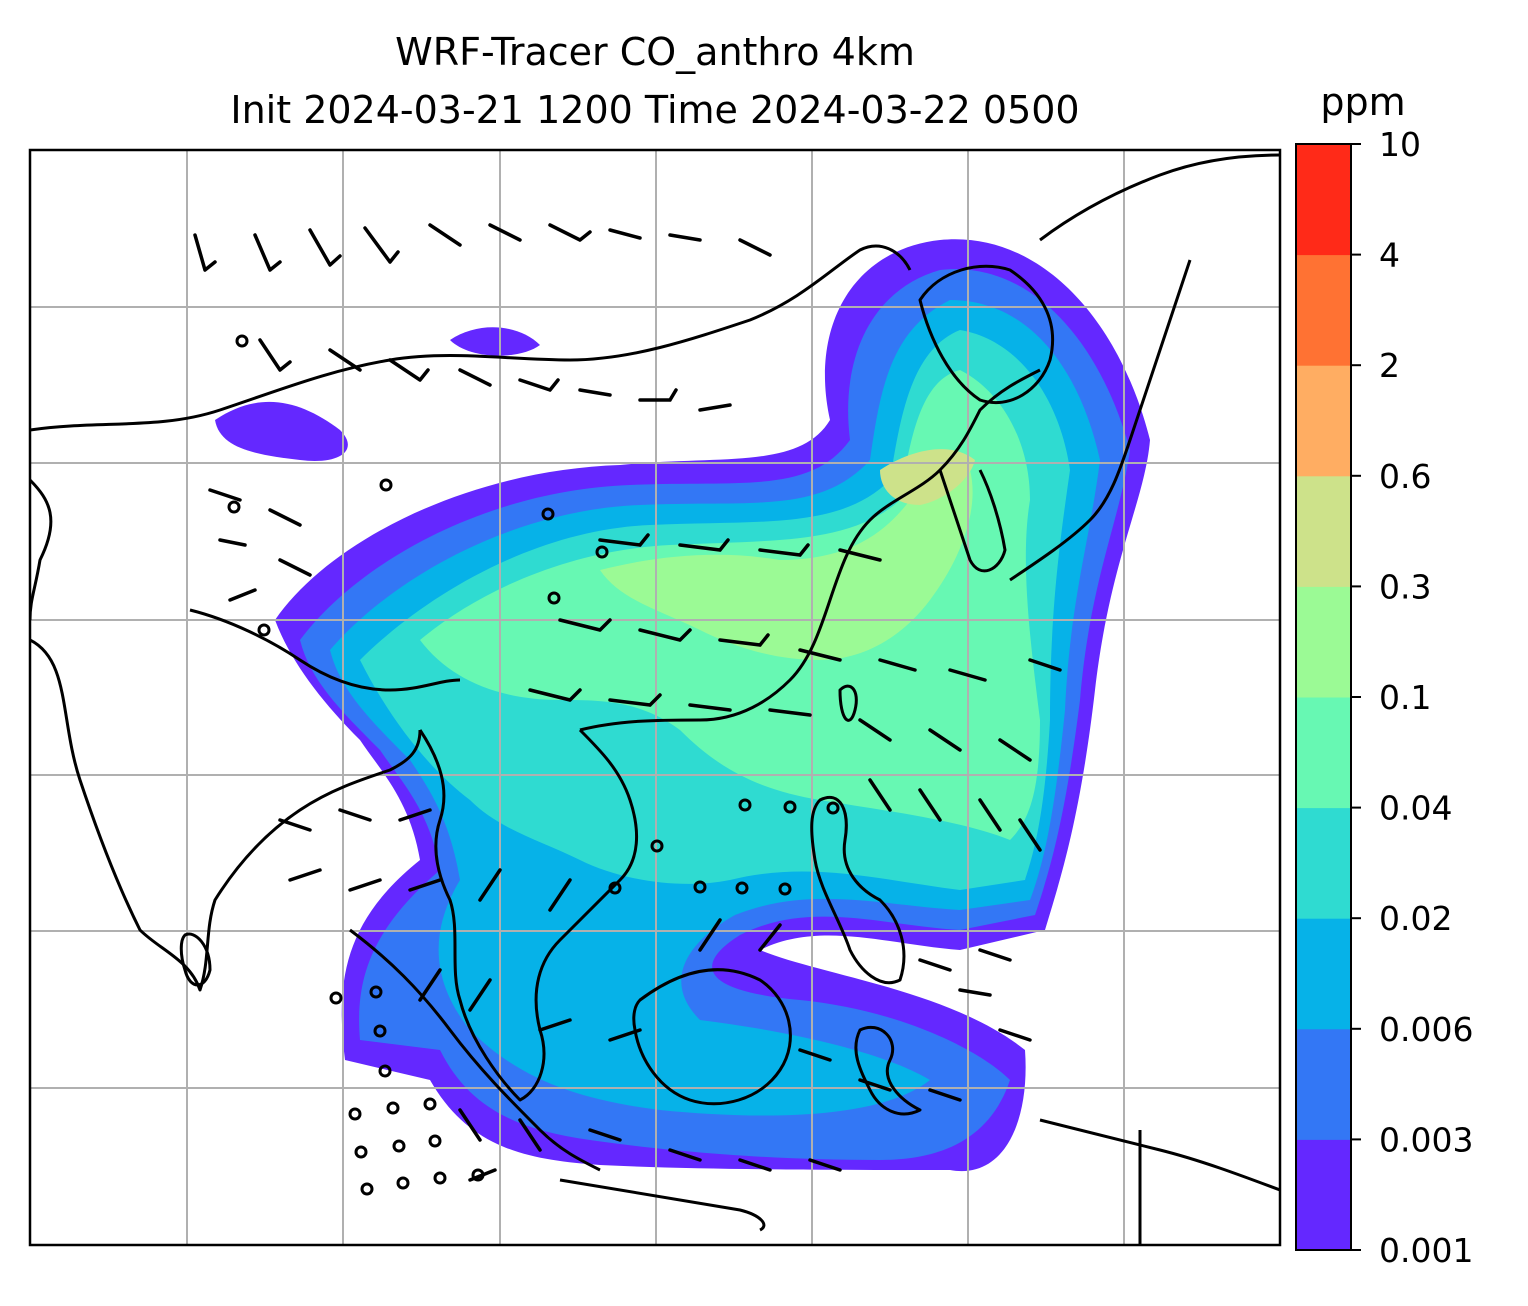 This screenshot has width=1528, height=1306. I want to click on coastline-korea, so click(972, 521).